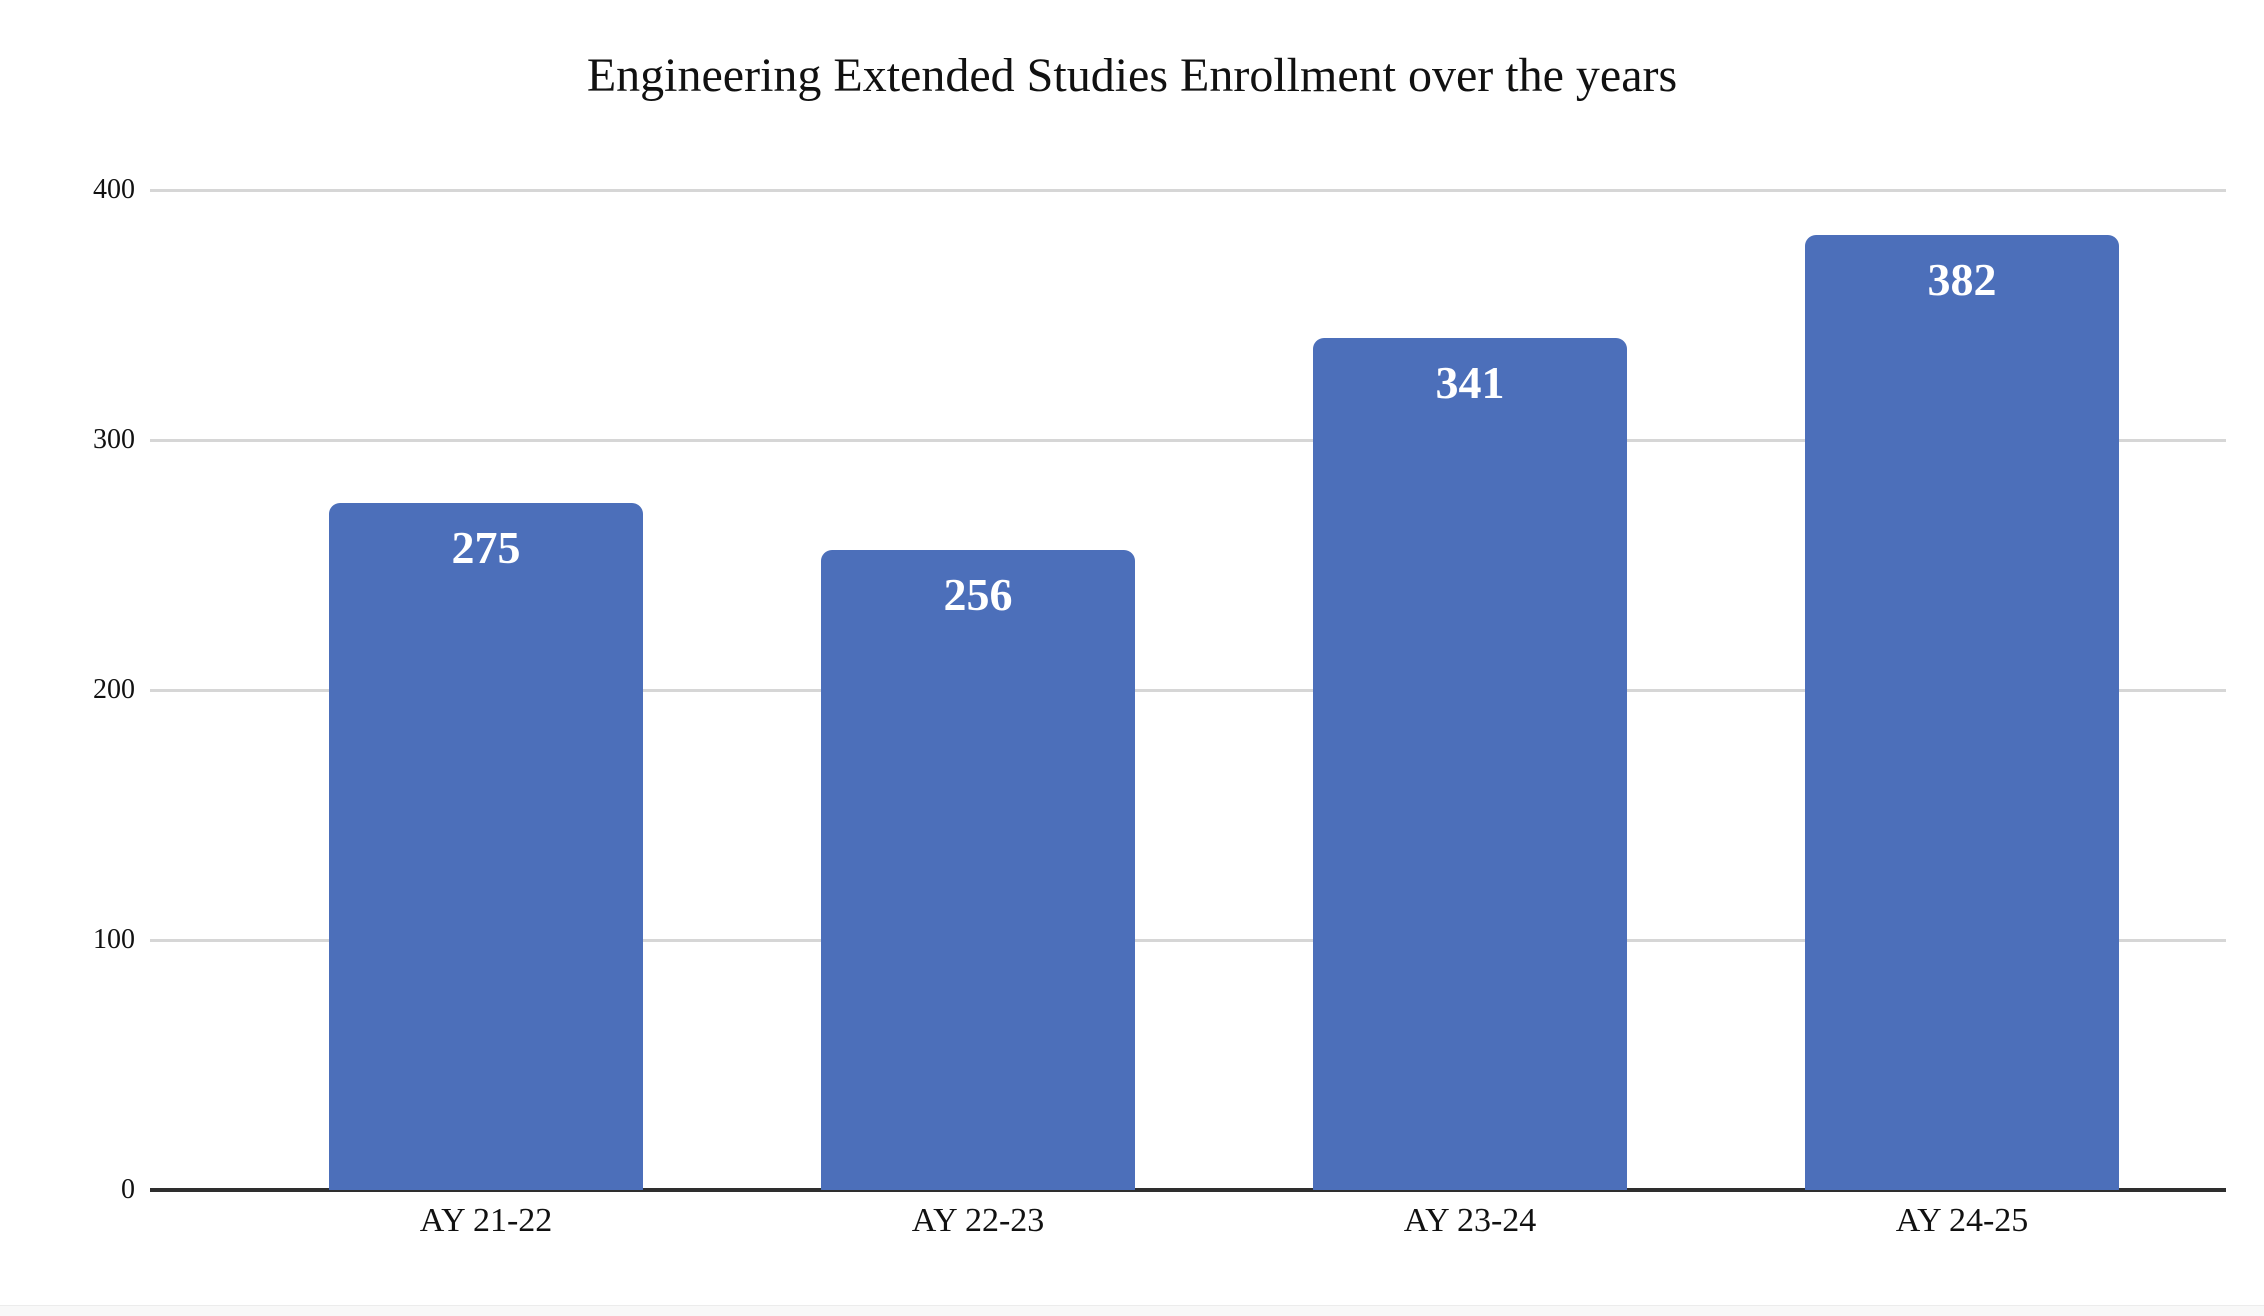  What do you see at coordinates (1188, 1190) in the screenshot?
I see `x-axis-line` at bounding box center [1188, 1190].